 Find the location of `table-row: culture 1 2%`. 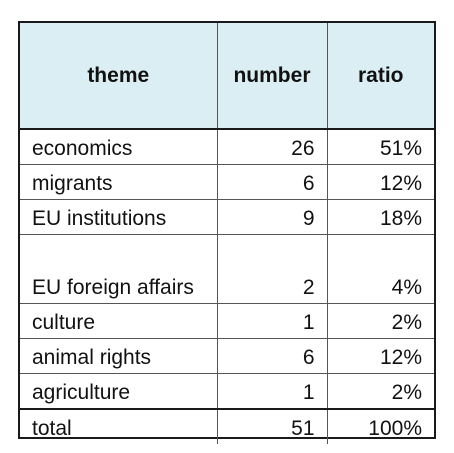

table-row: culture 1 2% is located at coordinates (227, 321).